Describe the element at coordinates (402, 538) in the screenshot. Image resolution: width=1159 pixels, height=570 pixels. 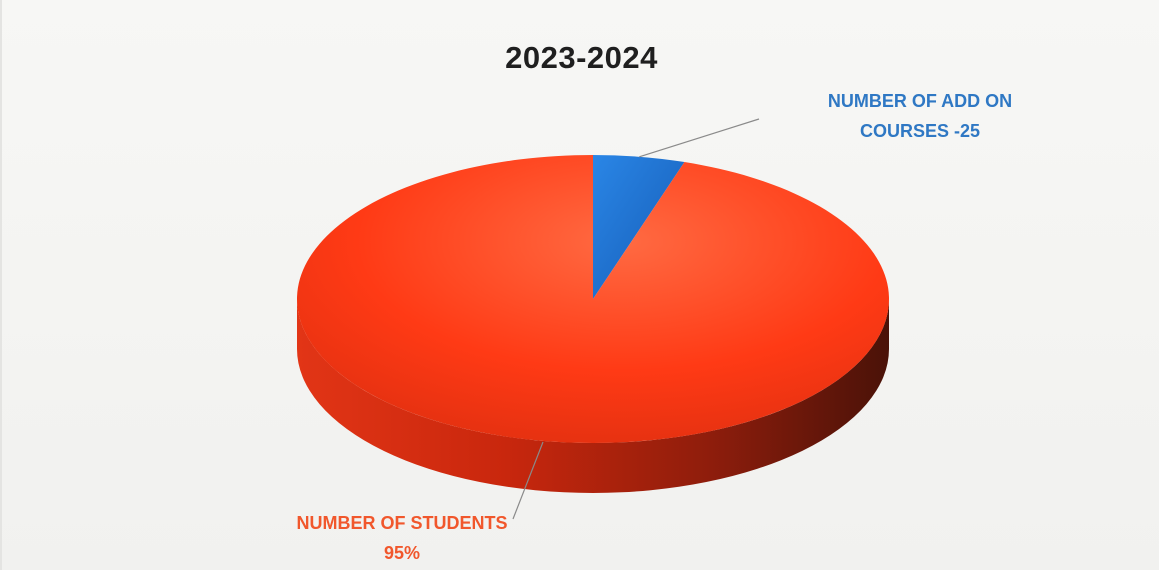
I see `slice-label-students: NUMBER OF STUDENTS 95%` at that location.